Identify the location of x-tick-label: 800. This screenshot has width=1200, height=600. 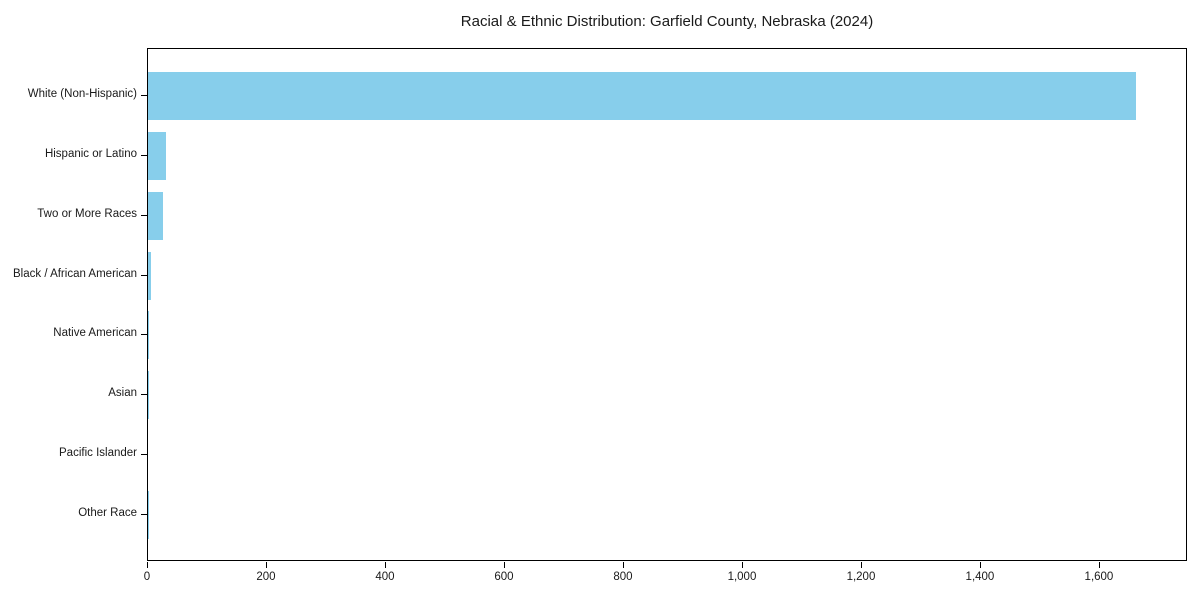
(623, 577).